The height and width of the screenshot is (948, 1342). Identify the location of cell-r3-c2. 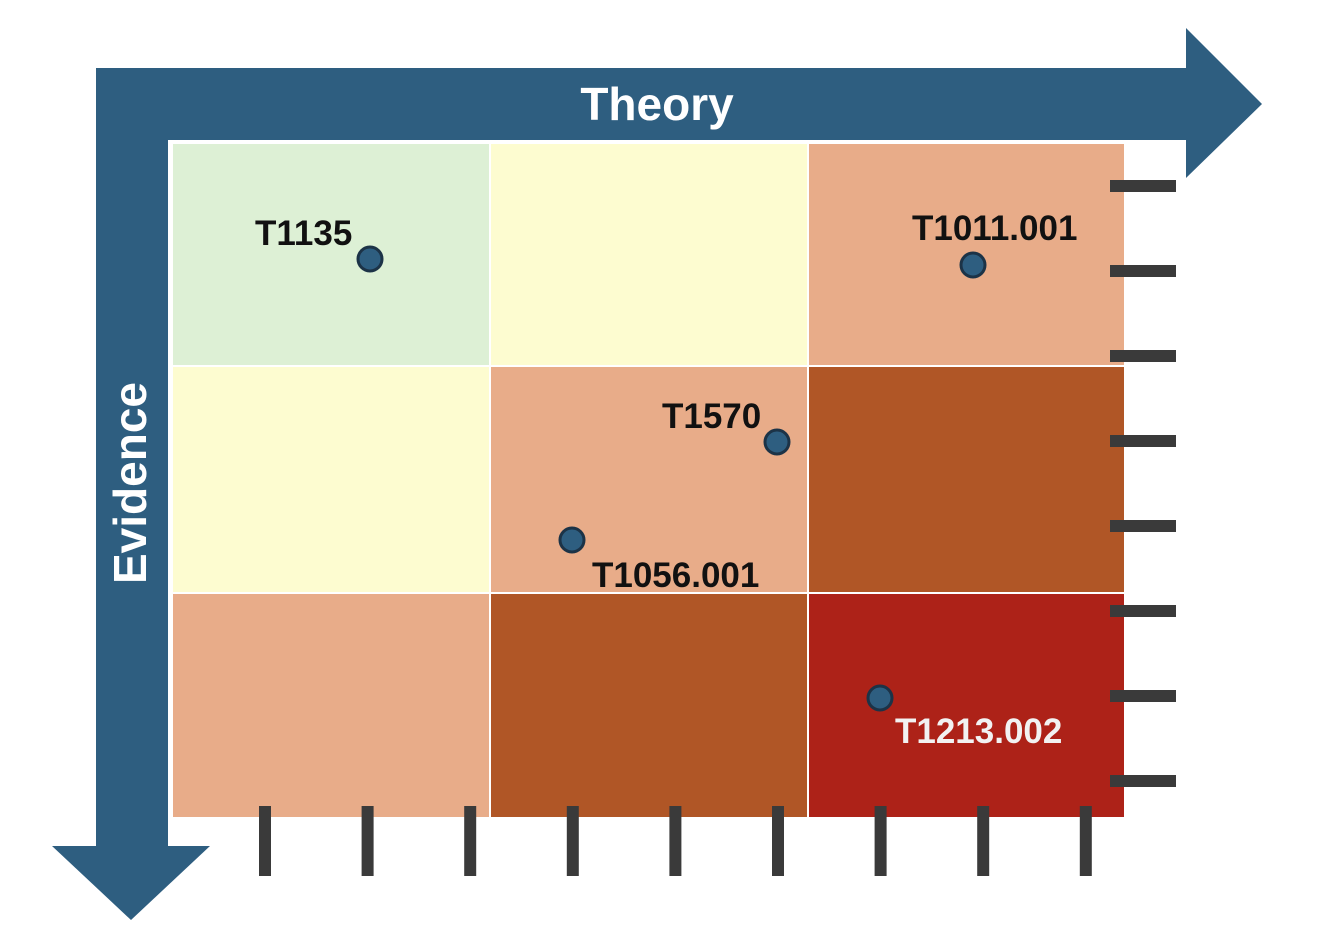
(649, 705).